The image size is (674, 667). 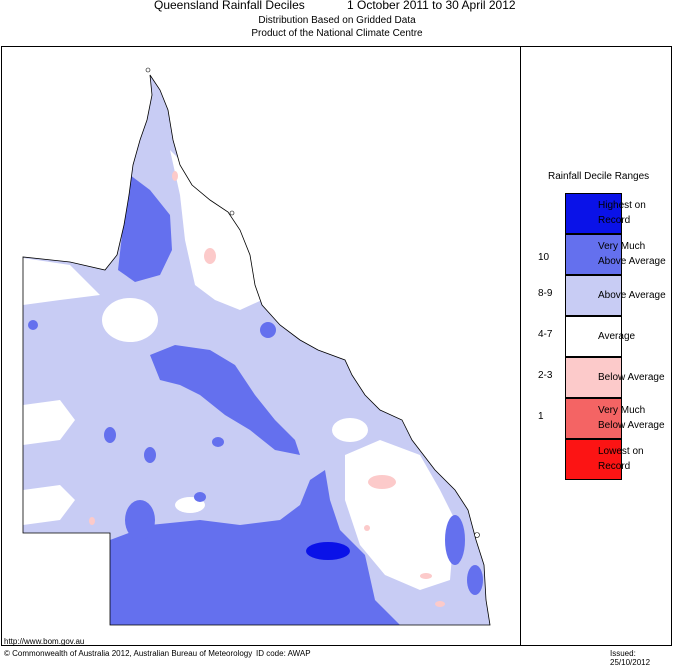 I want to click on legend-decile-value: 4-7, so click(x=545, y=334).